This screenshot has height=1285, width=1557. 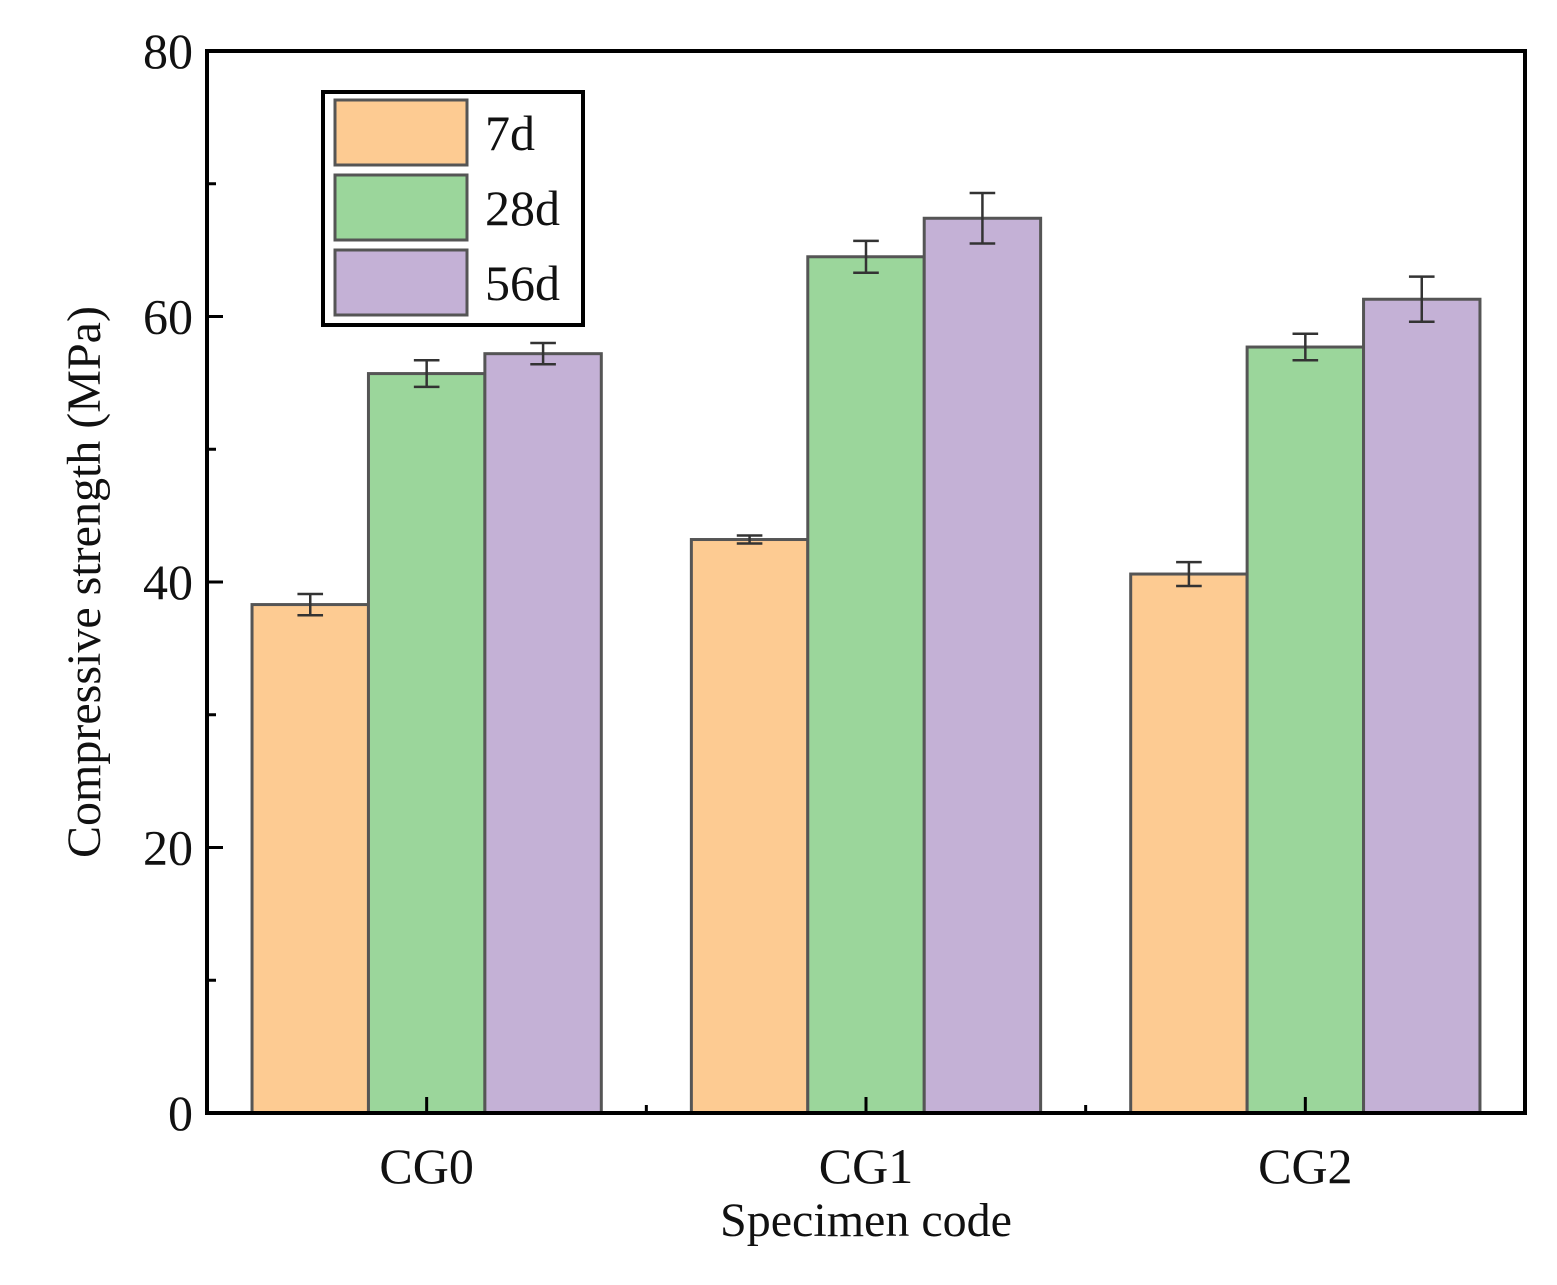 I want to click on legend-label-28d: 28d, so click(x=522, y=208).